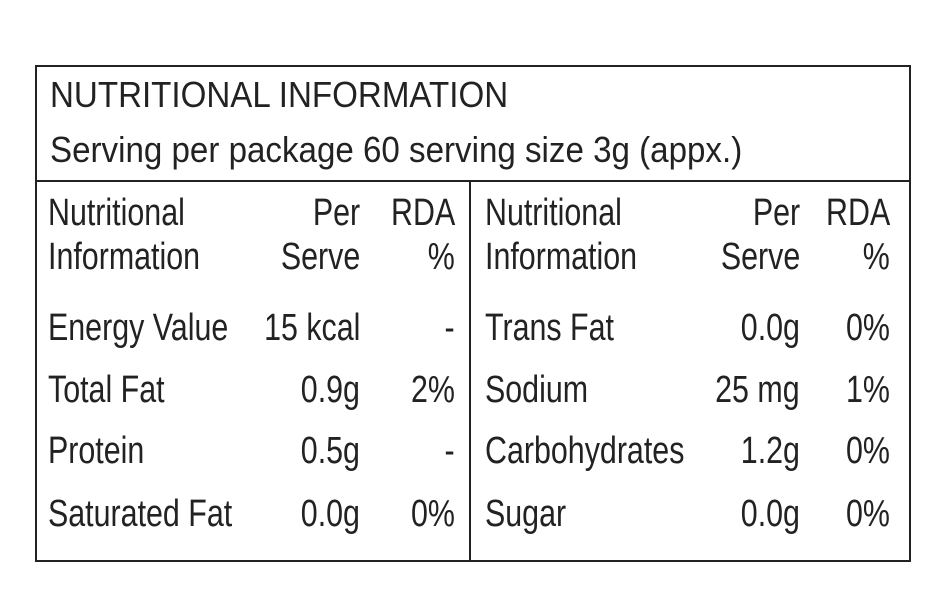 This screenshot has width=940, height=598. What do you see at coordinates (96, 451) in the screenshot?
I see `nutrient-name: Protein` at bounding box center [96, 451].